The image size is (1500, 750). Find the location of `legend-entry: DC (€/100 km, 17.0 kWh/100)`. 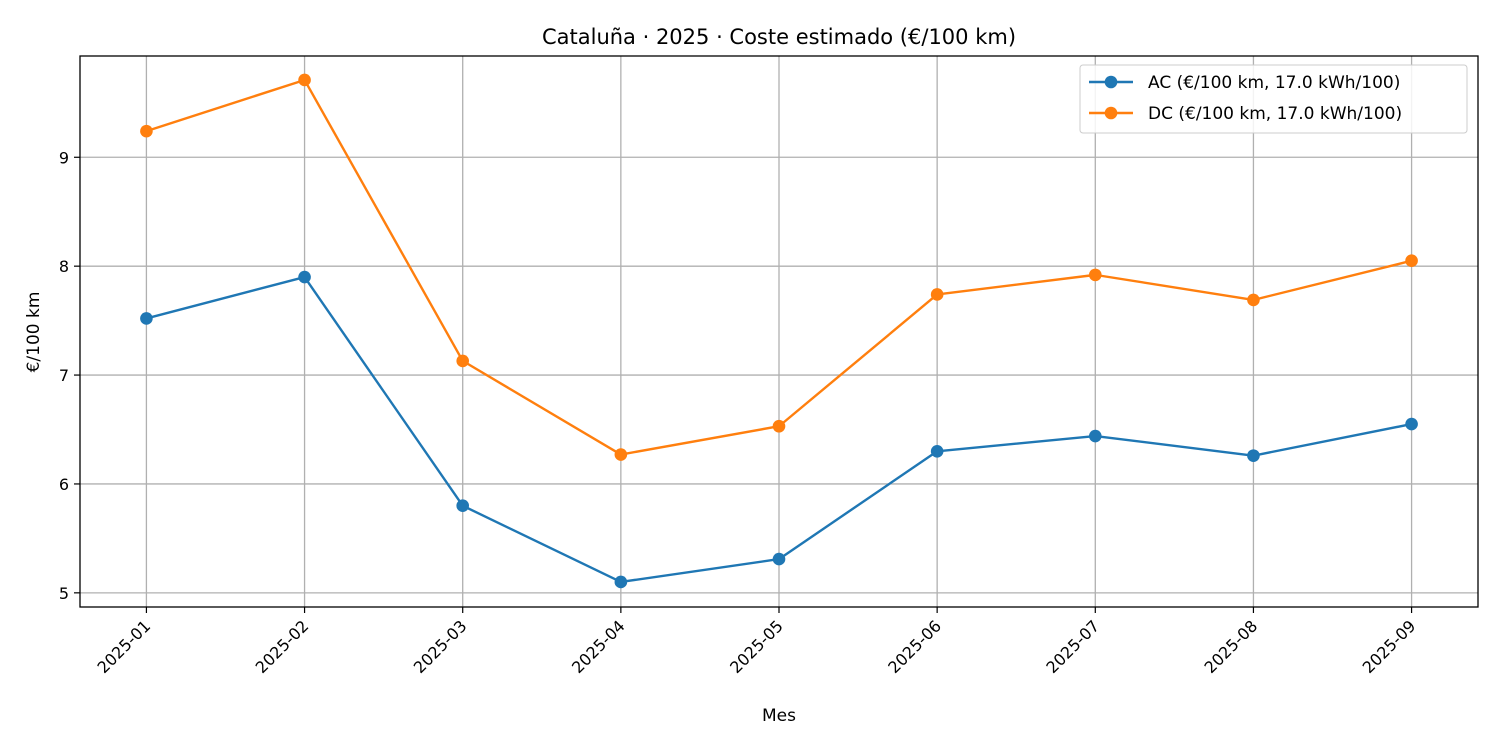

legend-entry: DC (€/100 km, 17.0 kWh/100) is located at coordinates (1245, 114).